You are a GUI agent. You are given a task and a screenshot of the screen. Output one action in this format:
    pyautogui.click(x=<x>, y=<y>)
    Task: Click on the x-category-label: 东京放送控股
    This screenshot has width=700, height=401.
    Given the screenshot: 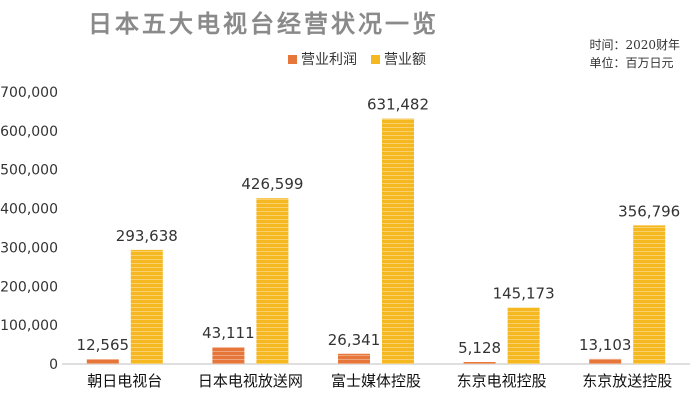 What is the action you would take?
    pyautogui.click(x=627, y=381)
    